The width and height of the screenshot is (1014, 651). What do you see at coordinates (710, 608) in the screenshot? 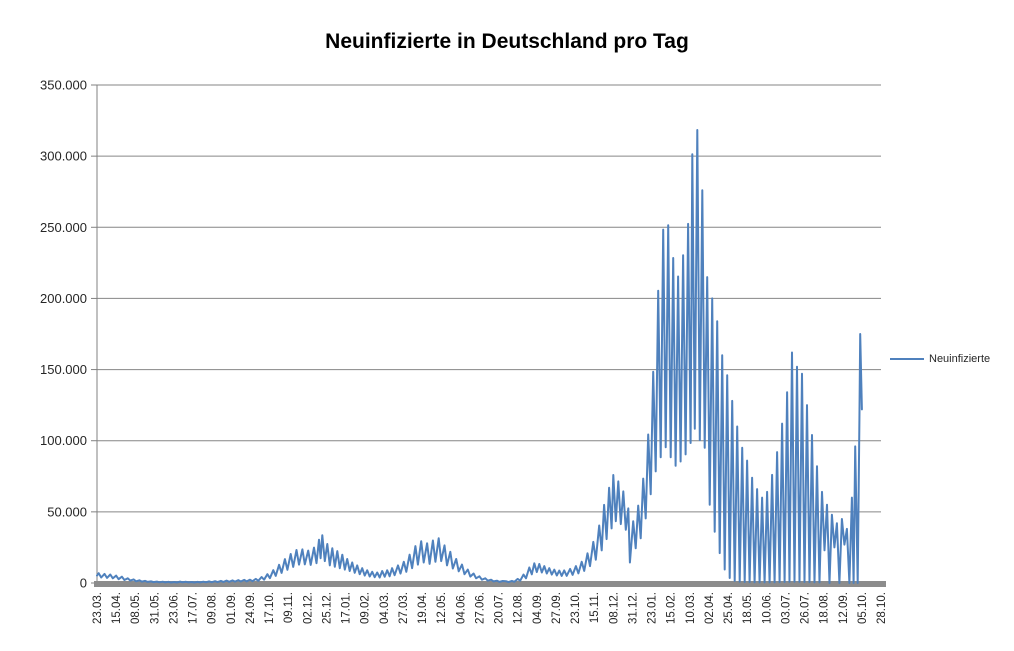
I see `x-tick-label: 02.04.` at bounding box center [710, 608].